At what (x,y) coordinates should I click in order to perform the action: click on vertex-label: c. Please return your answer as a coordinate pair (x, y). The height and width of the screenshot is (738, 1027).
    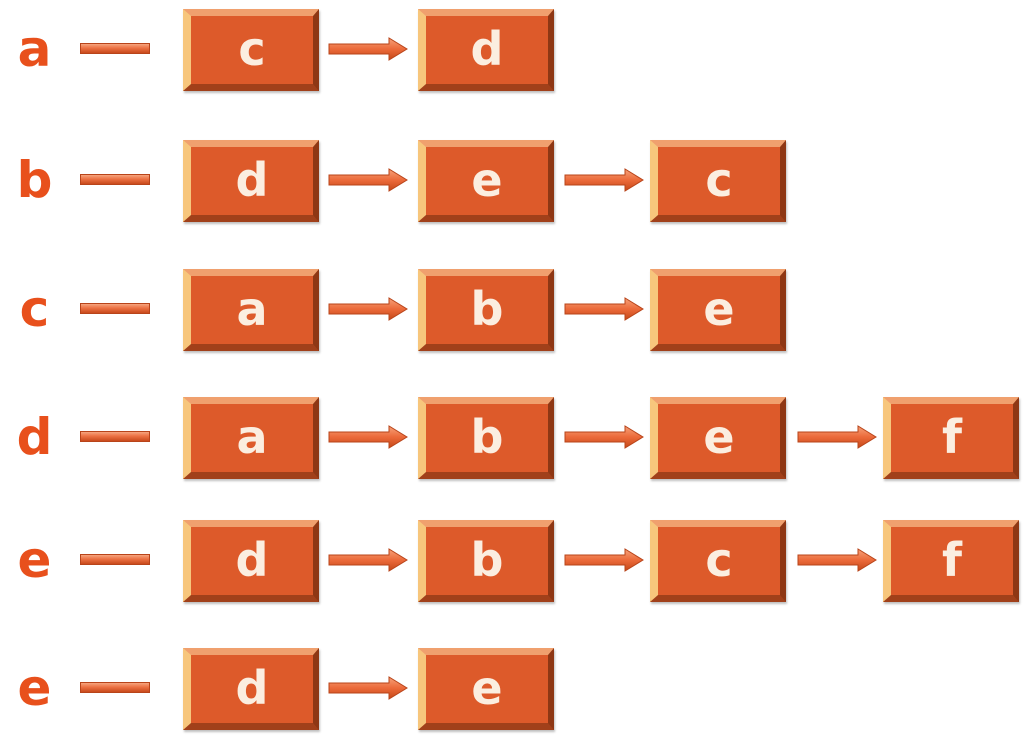
    Looking at the image, I should click on (34, 309).